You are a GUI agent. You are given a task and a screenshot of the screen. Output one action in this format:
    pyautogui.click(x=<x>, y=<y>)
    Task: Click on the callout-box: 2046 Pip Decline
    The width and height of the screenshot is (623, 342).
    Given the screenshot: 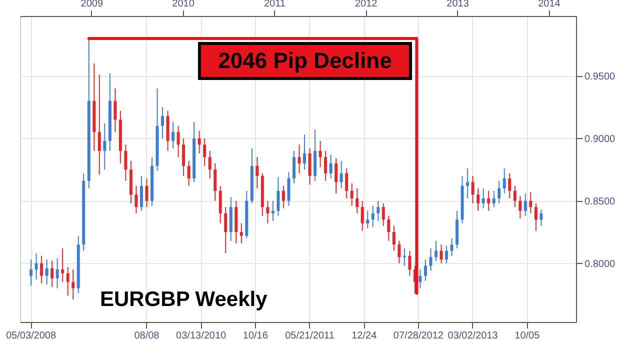 What is the action you would take?
    pyautogui.click(x=305, y=61)
    